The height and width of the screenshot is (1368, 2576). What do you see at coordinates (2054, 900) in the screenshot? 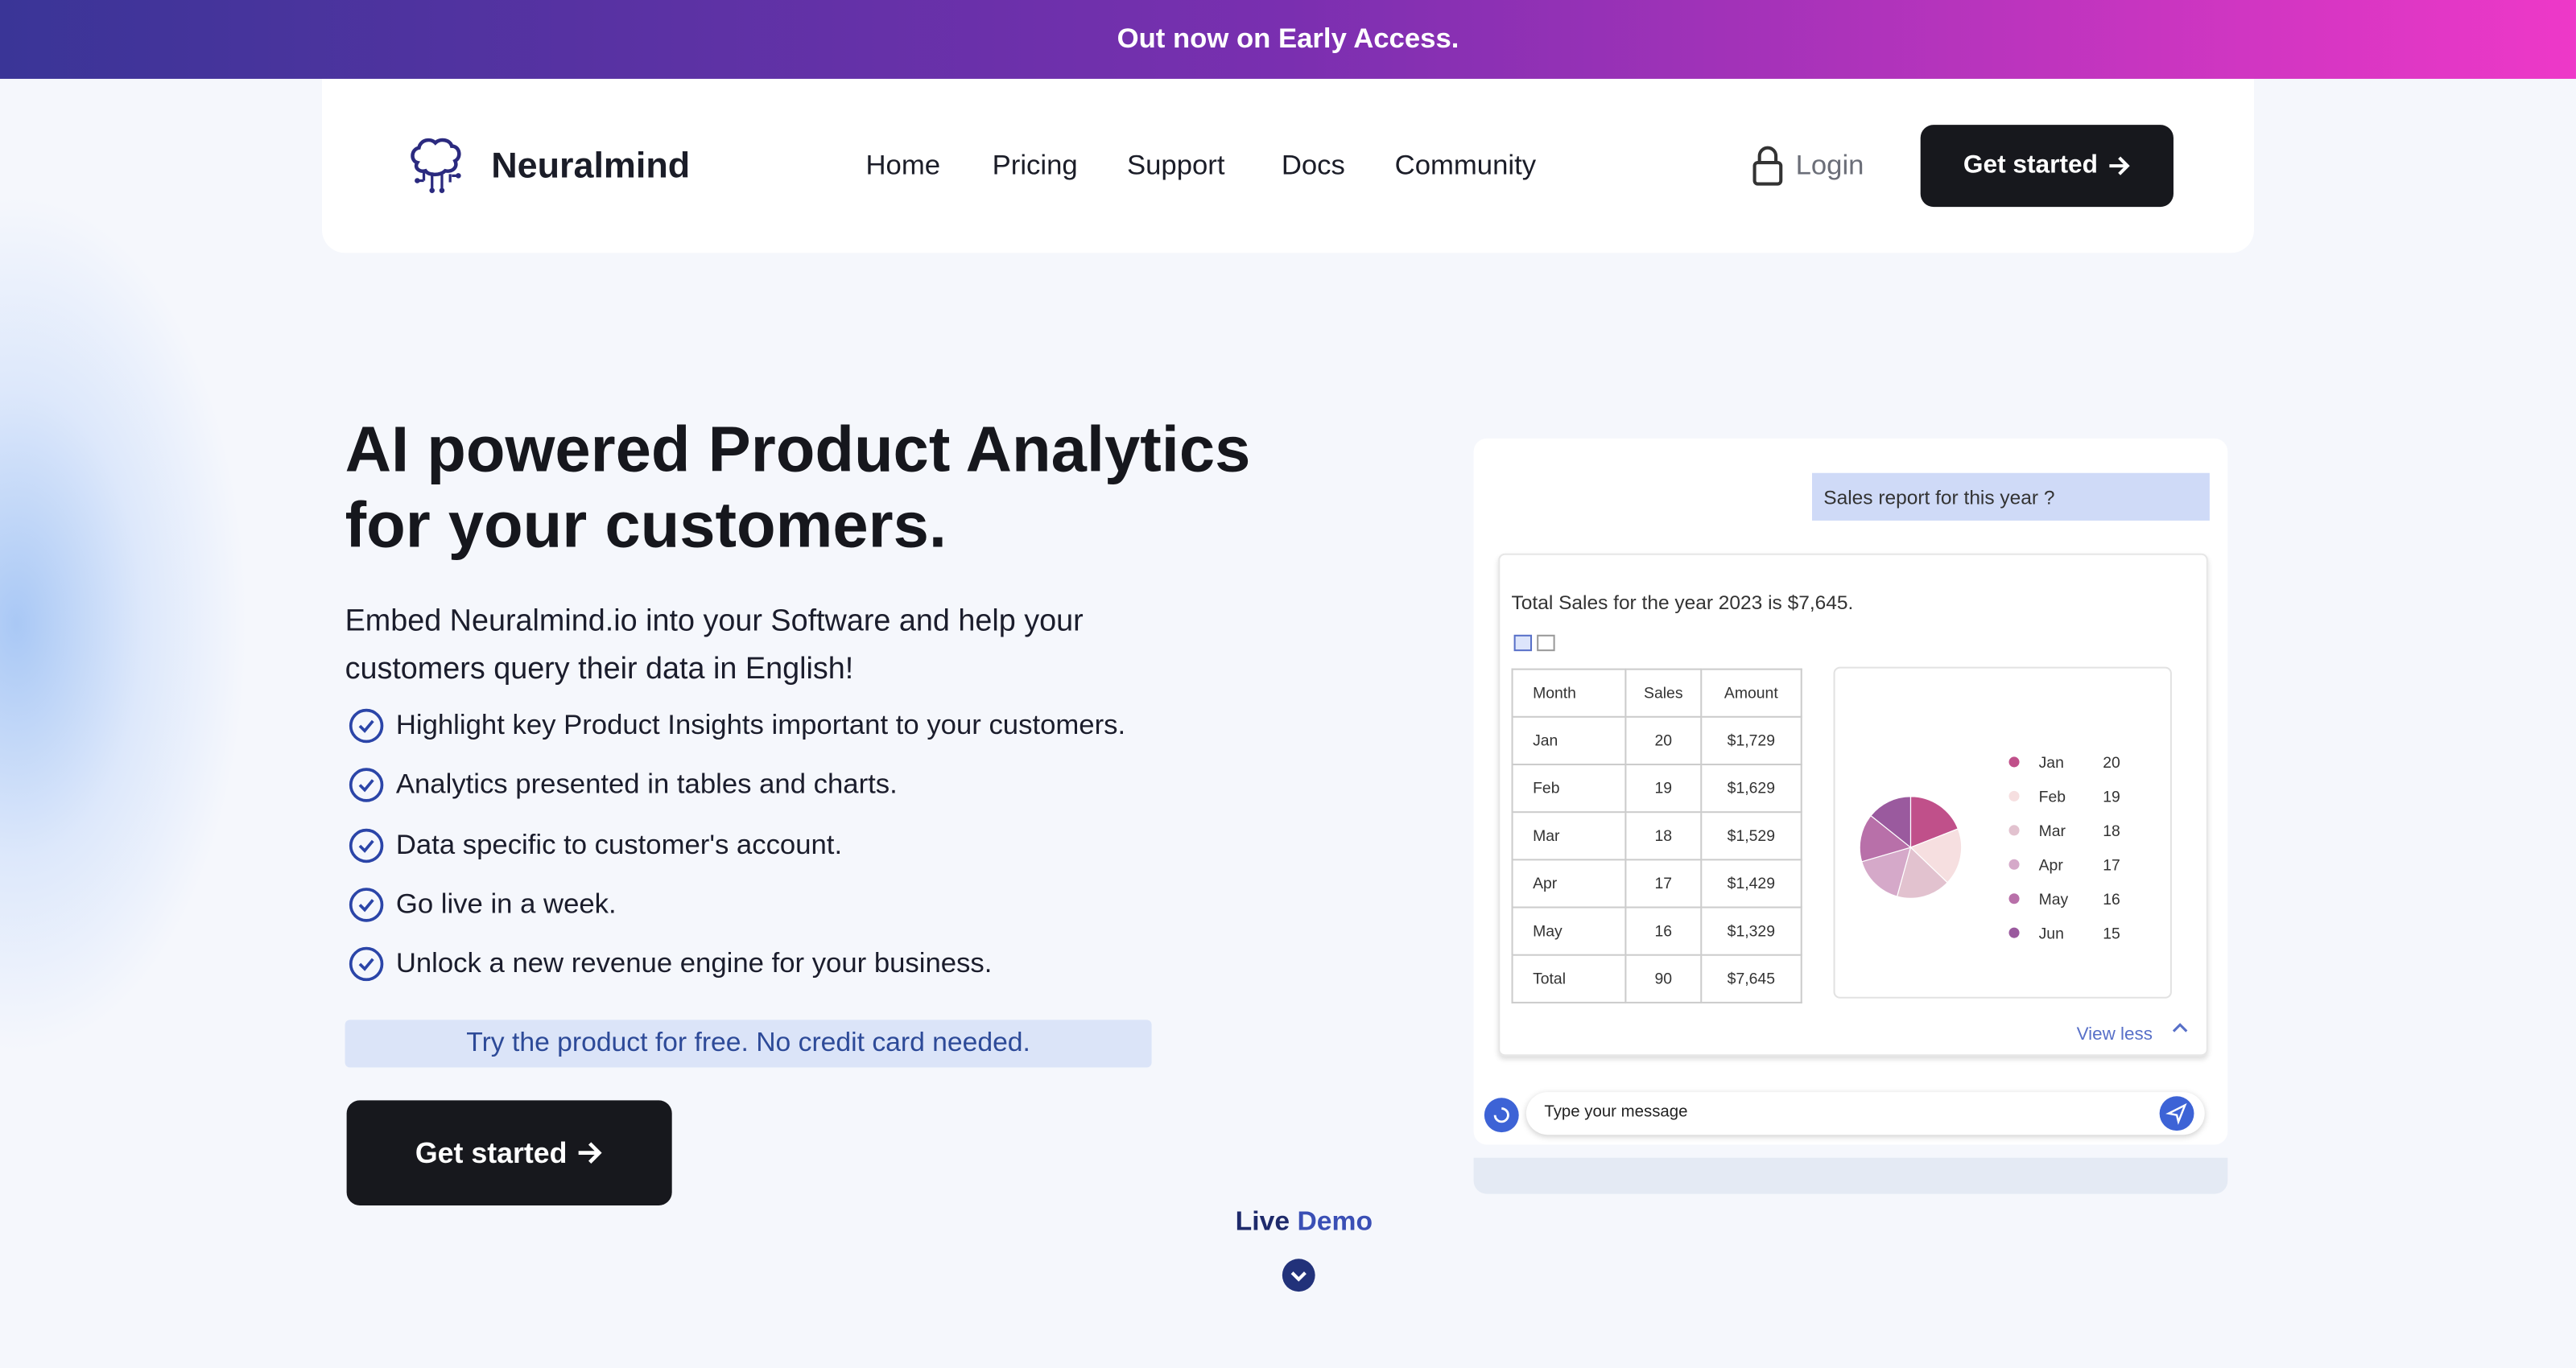
I see `legend-label: May` at bounding box center [2054, 900].